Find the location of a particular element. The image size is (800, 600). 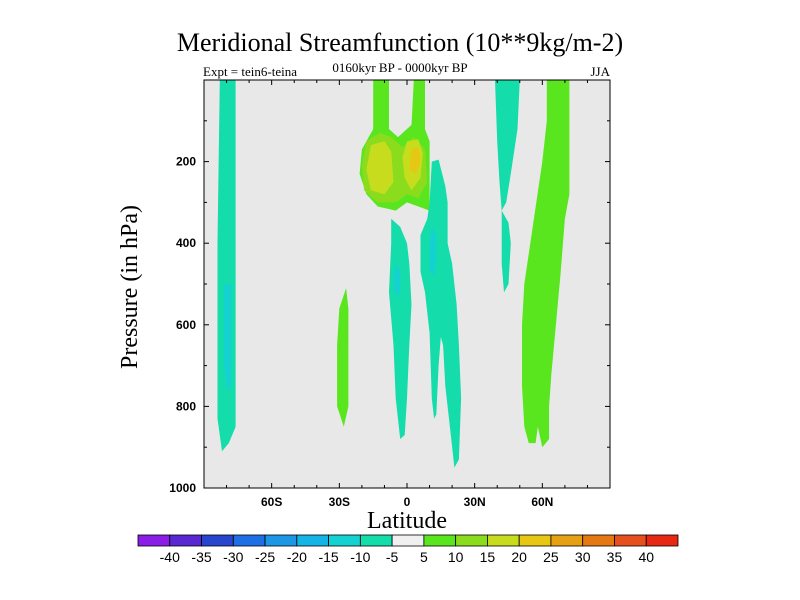

x-tick-label: 60S is located at coordinates (271, 502).